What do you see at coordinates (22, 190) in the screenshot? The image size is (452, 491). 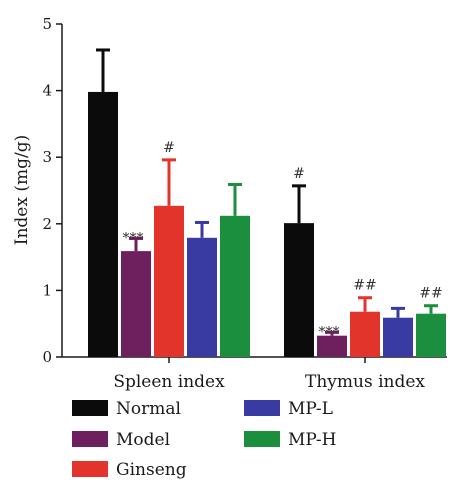 I see `y-axis-label: Index (mg/g)` at bounding box center [22, 190].